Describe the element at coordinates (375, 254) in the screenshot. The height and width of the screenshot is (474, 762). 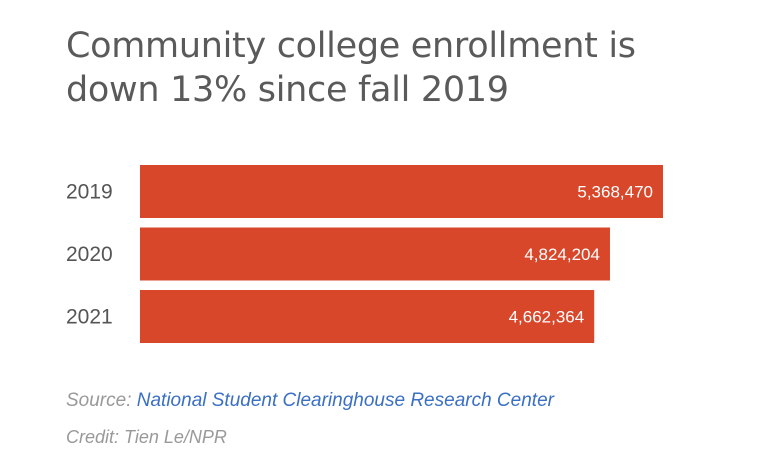
I see `bar-2020` at that location.